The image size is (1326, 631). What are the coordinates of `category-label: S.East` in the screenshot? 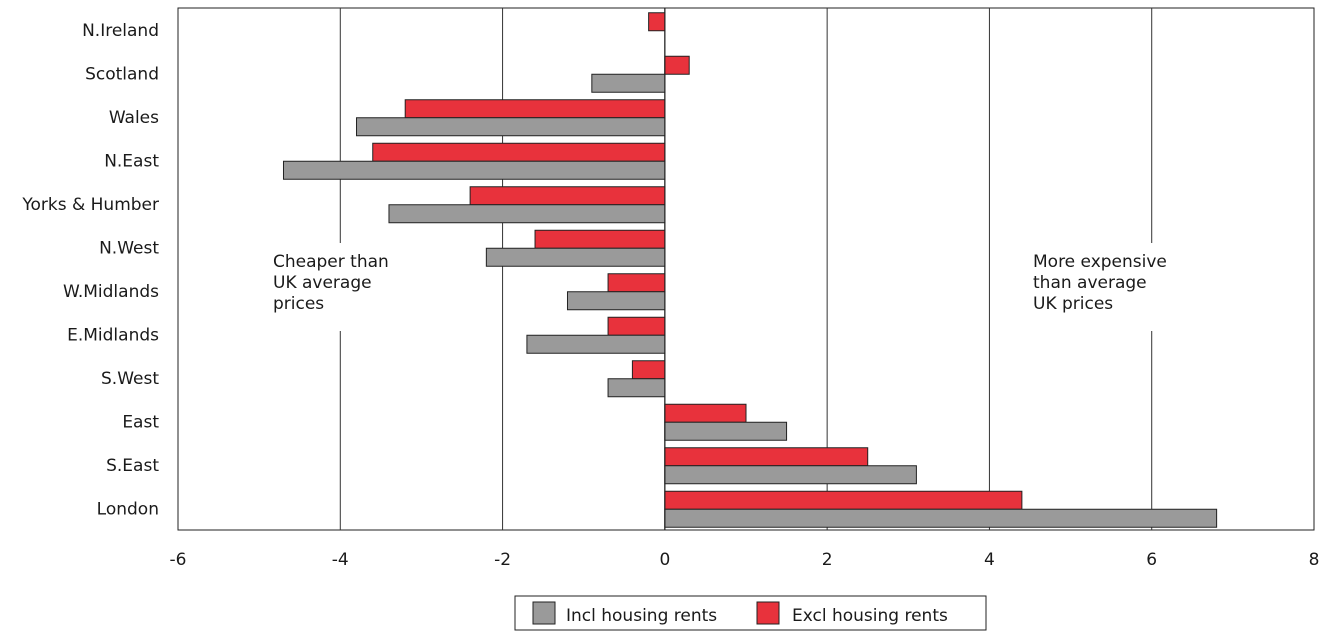 It's located at (132, 466).